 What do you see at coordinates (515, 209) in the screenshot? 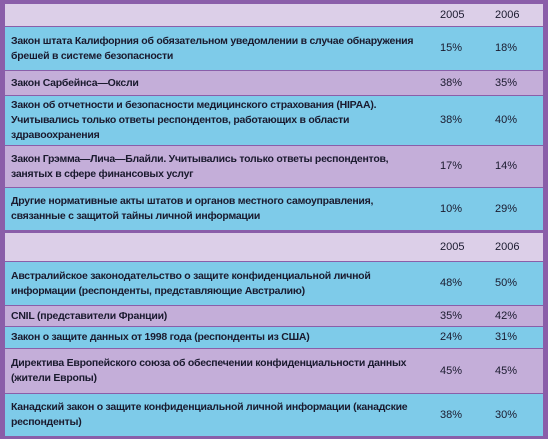
I see `percent: 29%` at bounding box center [515, 209].